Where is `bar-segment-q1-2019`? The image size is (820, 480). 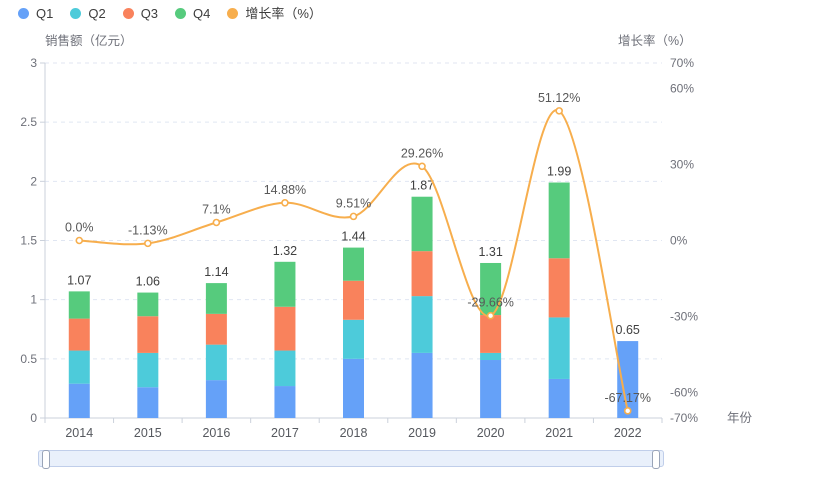
bar-segment-q1-2019 is located at coordinates (422, 385).